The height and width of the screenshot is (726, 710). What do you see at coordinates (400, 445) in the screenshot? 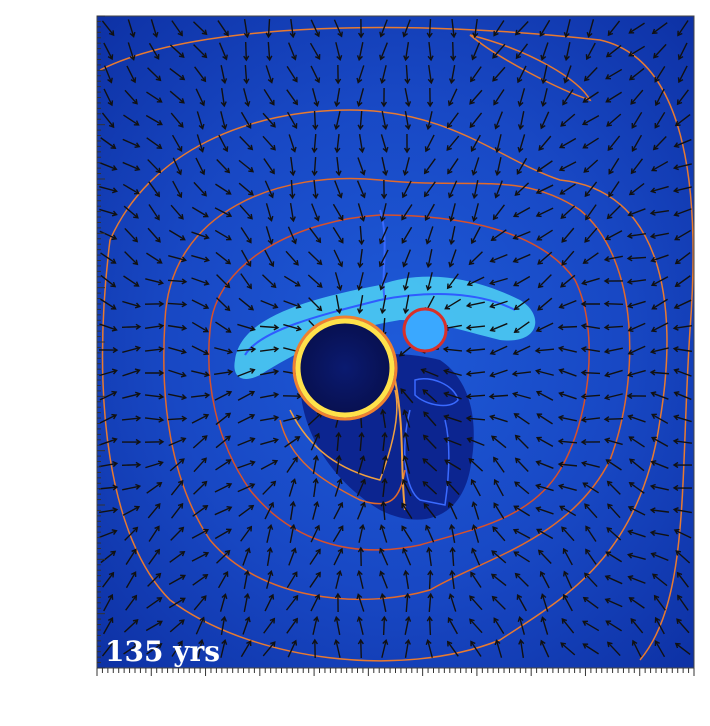
I see `contour` at bounding box center [400, 445].